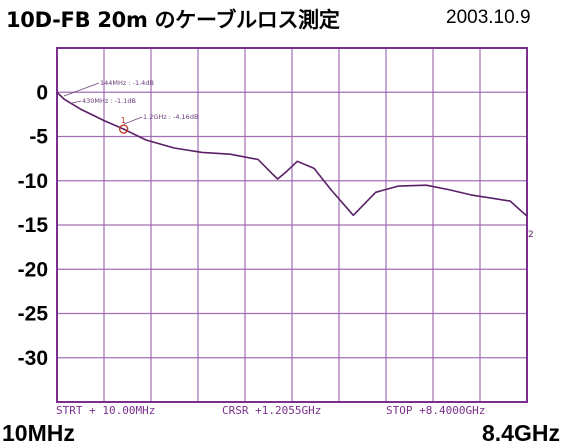 This screenshot has width=577, height=448. What do you see at coordinates (531, 235) in the screenshot?
I see `marker-2-label: 2` at bounding box center [531, 235].